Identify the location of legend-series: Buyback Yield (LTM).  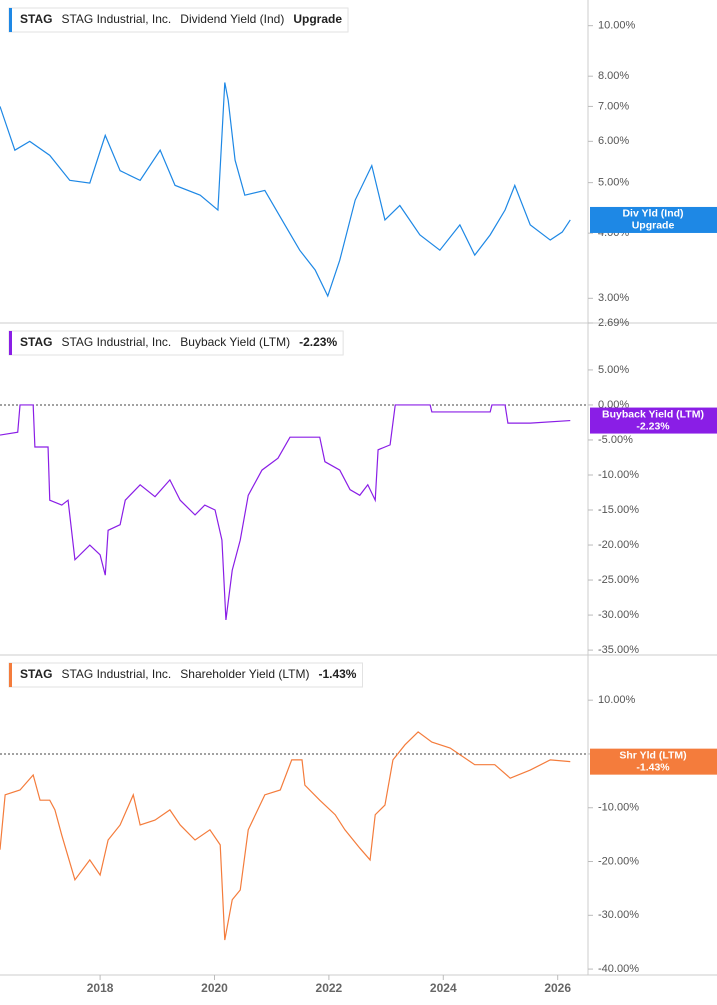
(235, 342).